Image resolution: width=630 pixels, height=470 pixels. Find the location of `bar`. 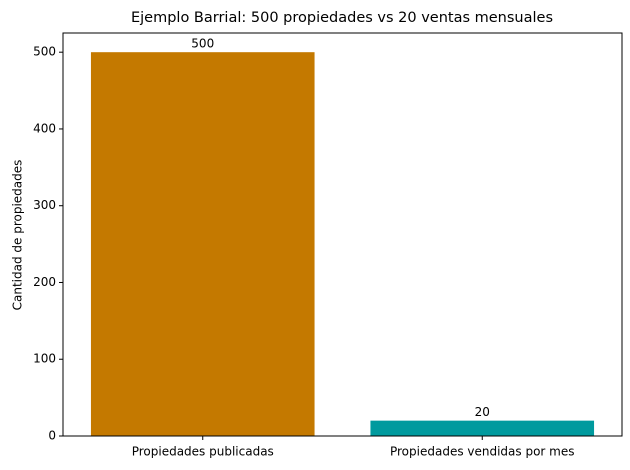

bar is located at coordinates (482, 428).